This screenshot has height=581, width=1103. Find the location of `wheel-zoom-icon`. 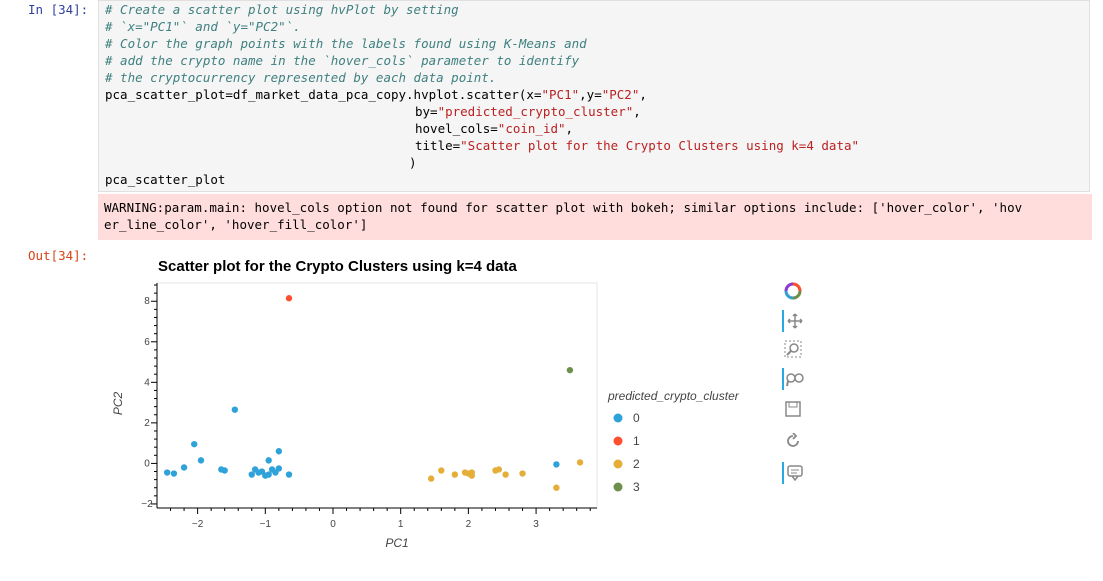

wheel-zoom-icon is located at coordinates (794, 379).